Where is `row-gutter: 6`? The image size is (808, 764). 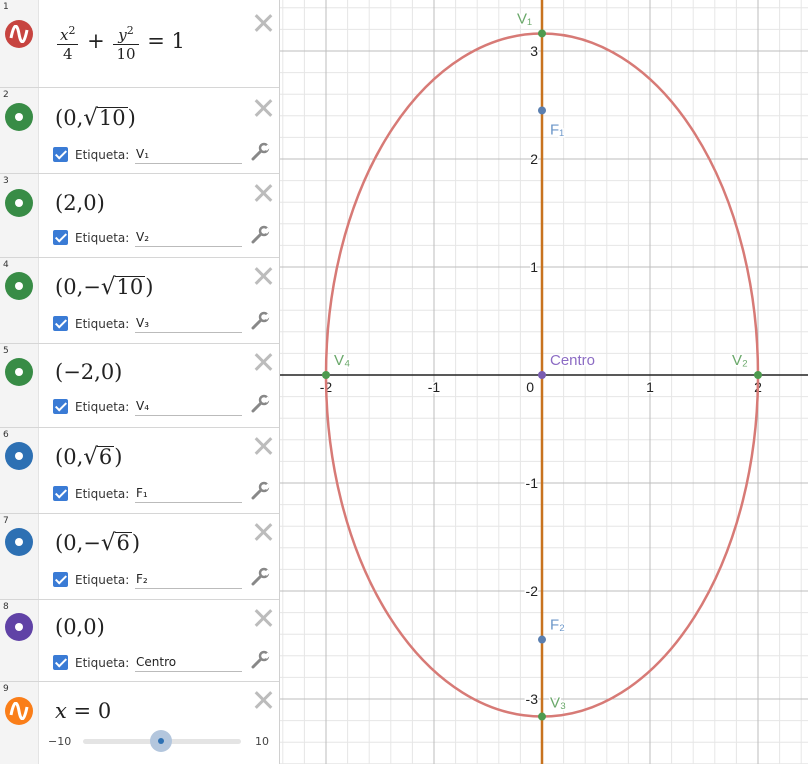 row-gutter: 6 is located at coordinates (19, 470).